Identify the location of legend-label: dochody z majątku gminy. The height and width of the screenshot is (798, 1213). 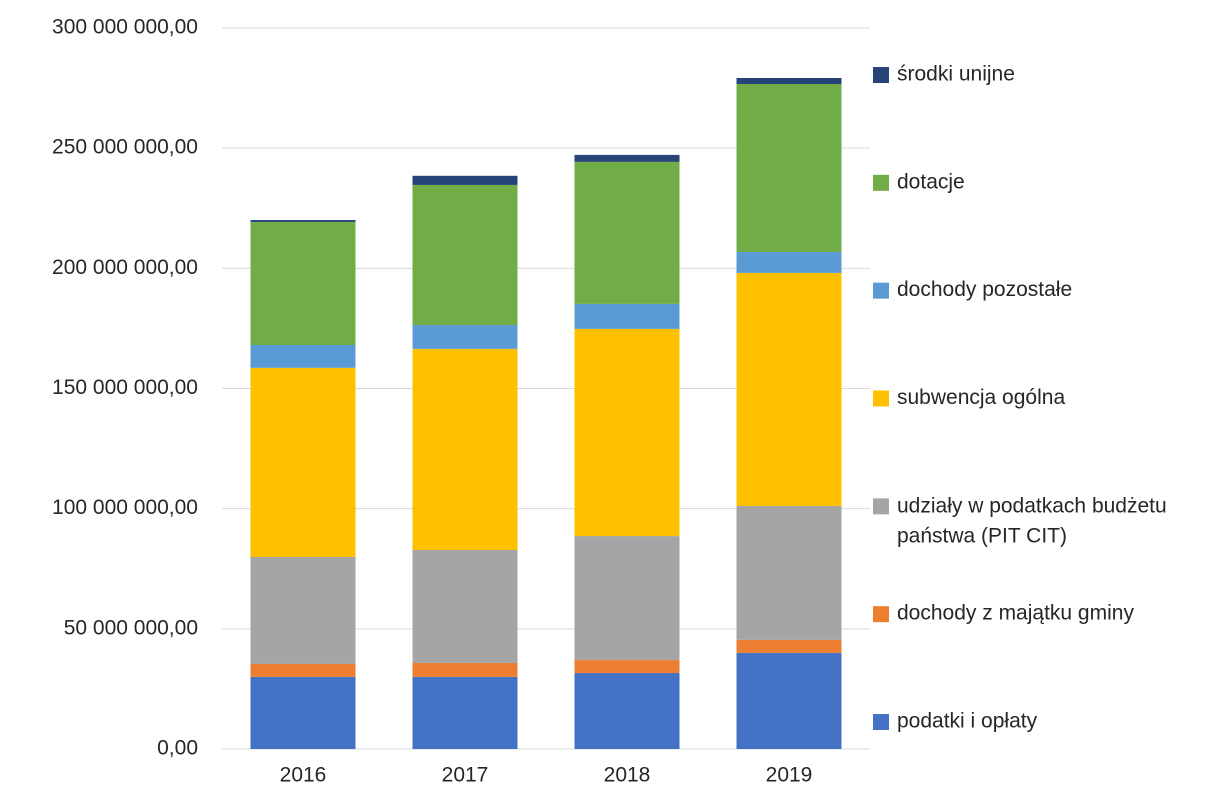
(1015, 613).